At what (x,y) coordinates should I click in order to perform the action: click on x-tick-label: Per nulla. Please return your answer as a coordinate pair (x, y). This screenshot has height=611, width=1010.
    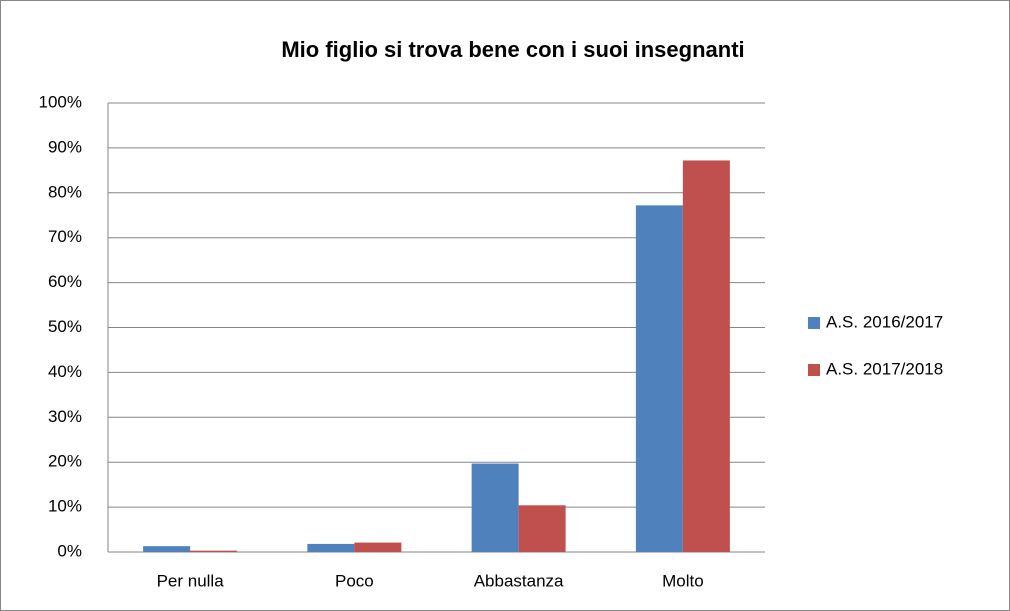
    Looking at the image, I should click on (191, 580).